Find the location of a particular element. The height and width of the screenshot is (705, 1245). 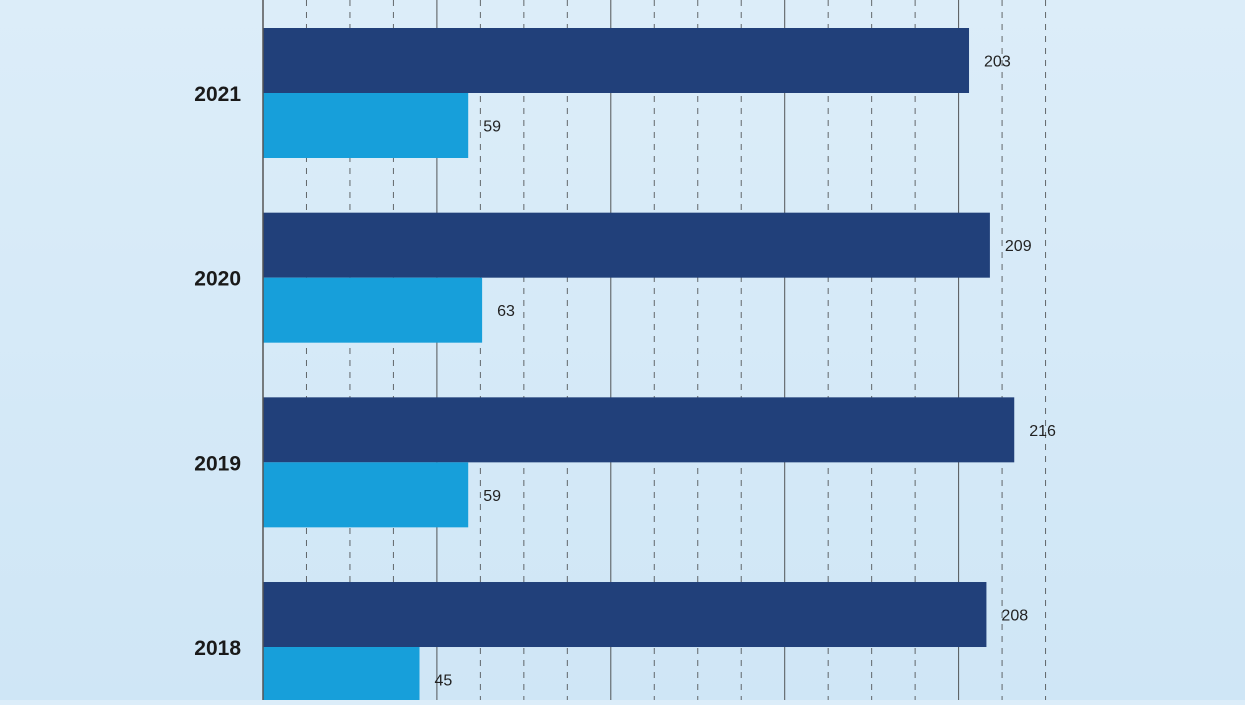

data-label: 209 is located at coordinates (1018, 246).